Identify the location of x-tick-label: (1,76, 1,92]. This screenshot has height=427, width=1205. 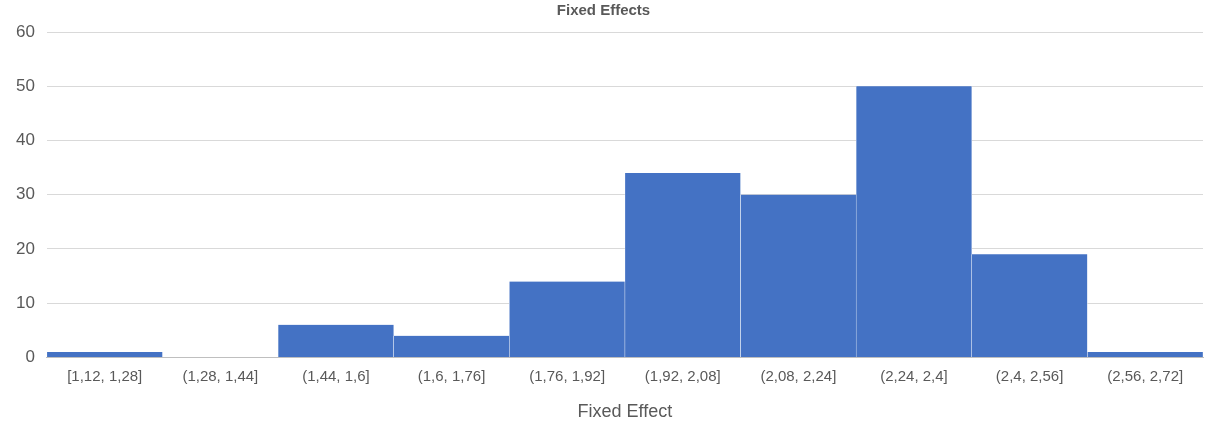
(567, 375).